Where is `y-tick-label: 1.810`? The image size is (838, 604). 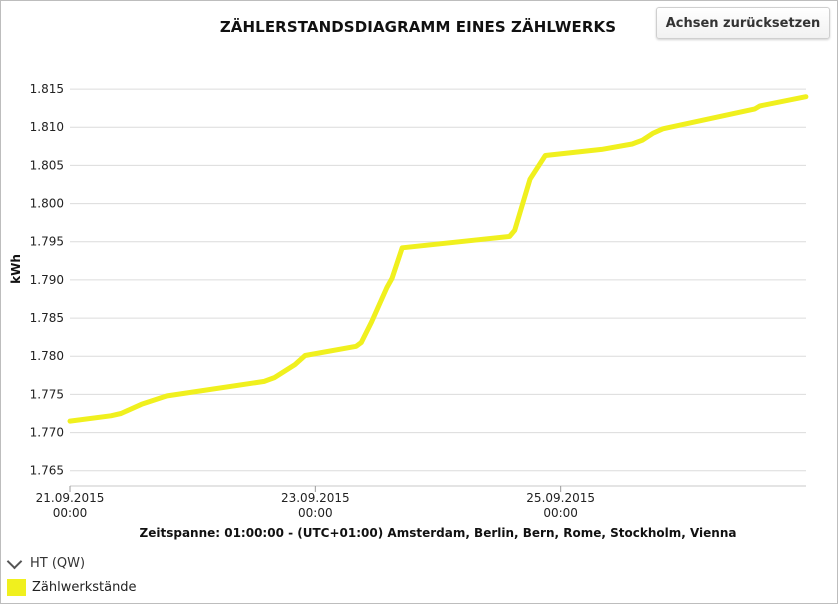 y-tick-label: 1.810 is located at coordinates (47, 127).